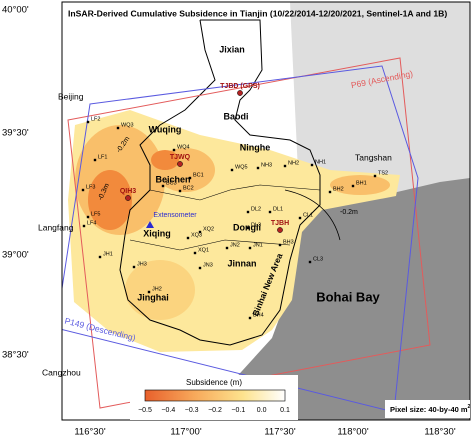  What do you see at coordinates (15, 10) in the screenshot?
I see `lat-label: 40°00'` at bounding box center [15, 10].